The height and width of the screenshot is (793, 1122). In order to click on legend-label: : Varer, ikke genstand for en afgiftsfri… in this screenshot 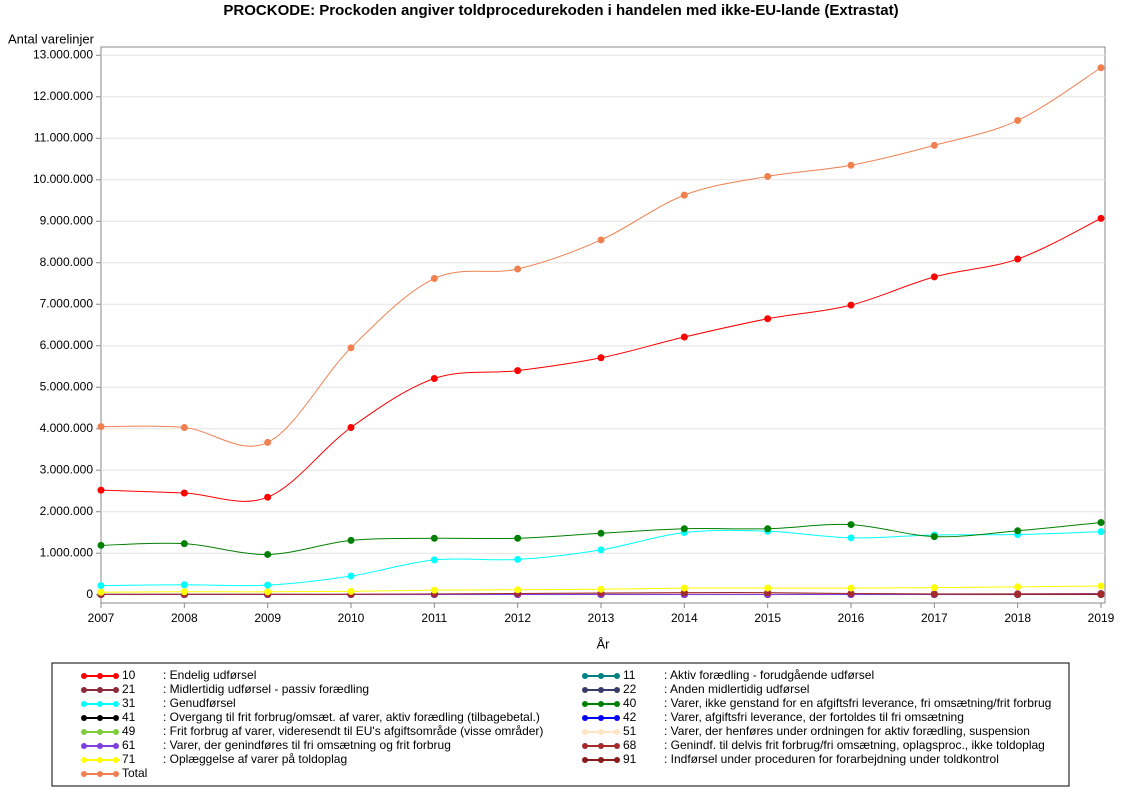, I will do `click(857, 703)`.